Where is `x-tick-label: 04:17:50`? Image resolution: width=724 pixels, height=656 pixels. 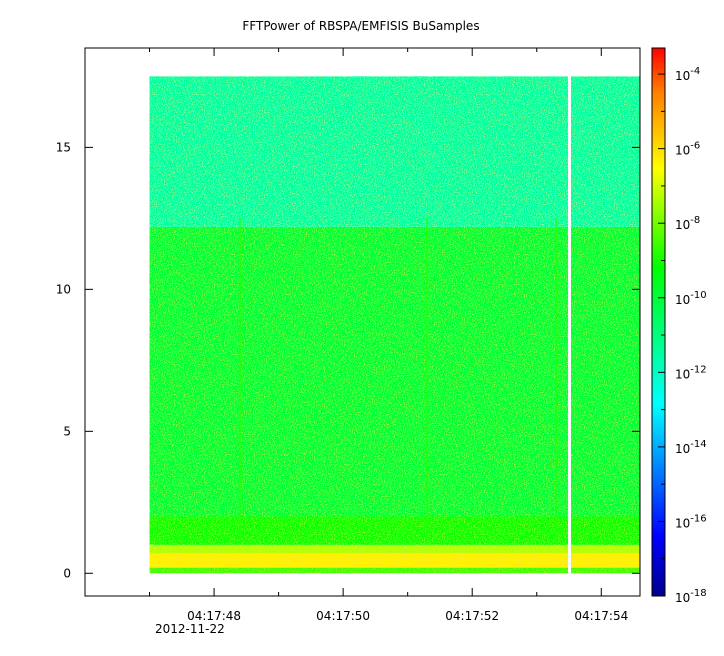
x-tick-label: 04:17:50 is located at coordinates (343, 616).